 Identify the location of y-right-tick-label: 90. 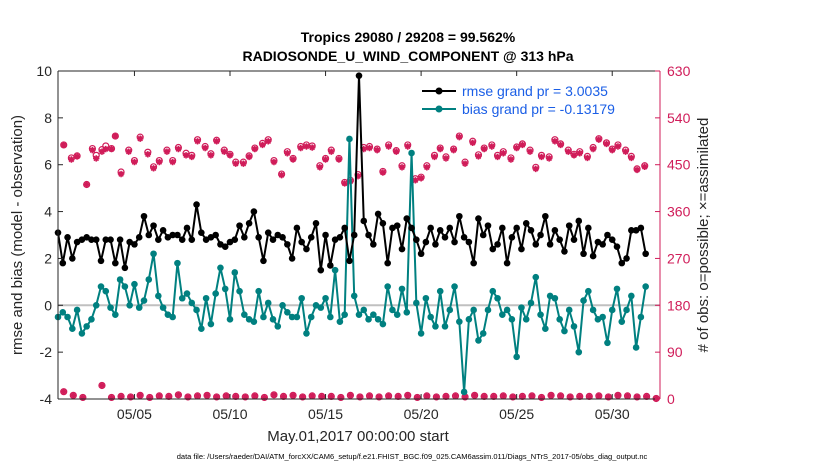
(675, 352).